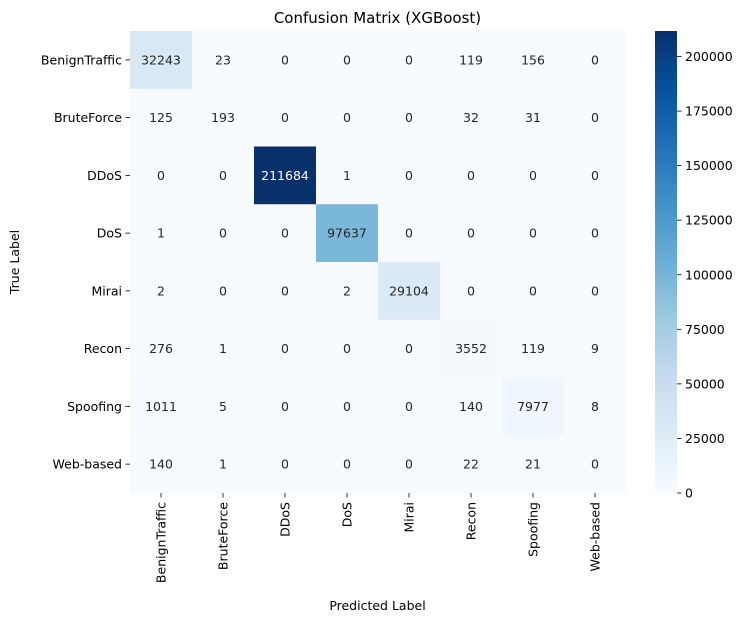 The image size is (752, 624). I want to click on x-tick-label: Web-based, so click(595, 537).